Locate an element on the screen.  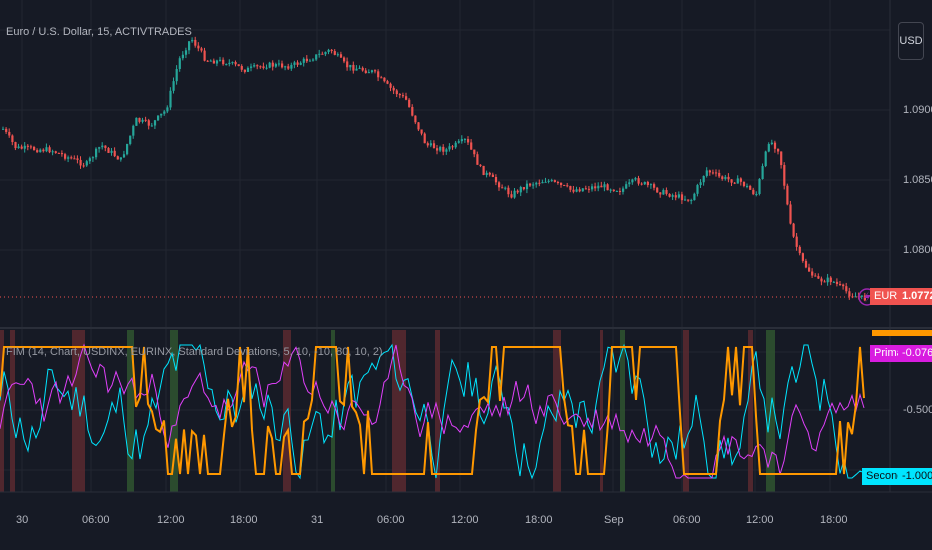
secondary-value: -1.00000 is located at coordinates (915, 476).